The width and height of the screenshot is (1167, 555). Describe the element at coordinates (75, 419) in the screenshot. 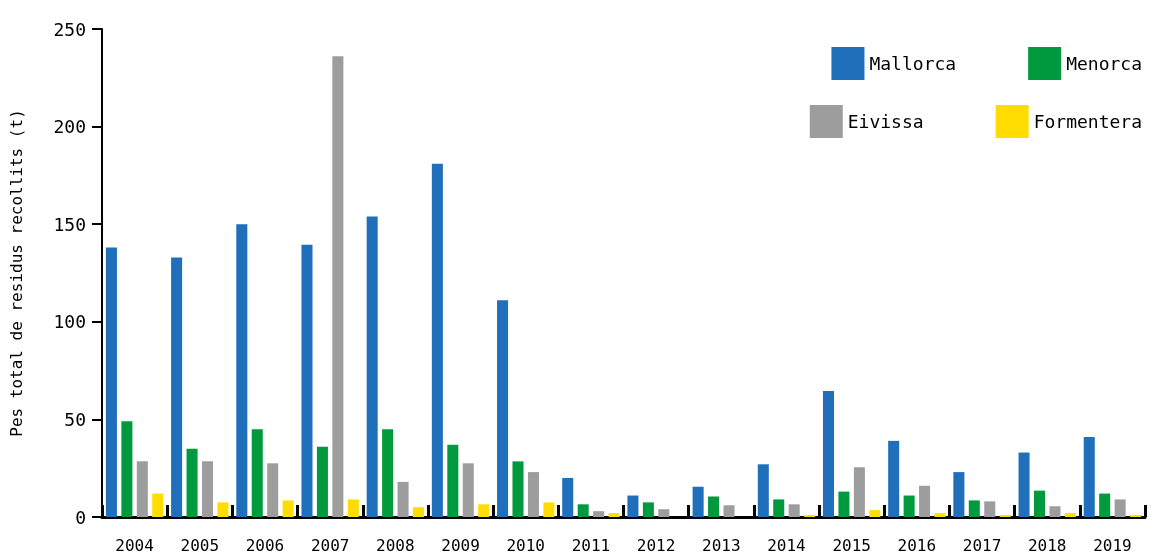

I see `y-tick-label: 50` at that location.